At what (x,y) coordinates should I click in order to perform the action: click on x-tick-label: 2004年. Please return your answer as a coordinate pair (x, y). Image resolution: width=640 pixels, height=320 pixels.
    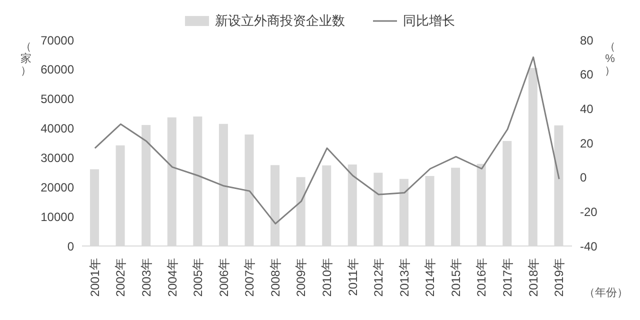
    Looking at the image, I should click on (172, 277).